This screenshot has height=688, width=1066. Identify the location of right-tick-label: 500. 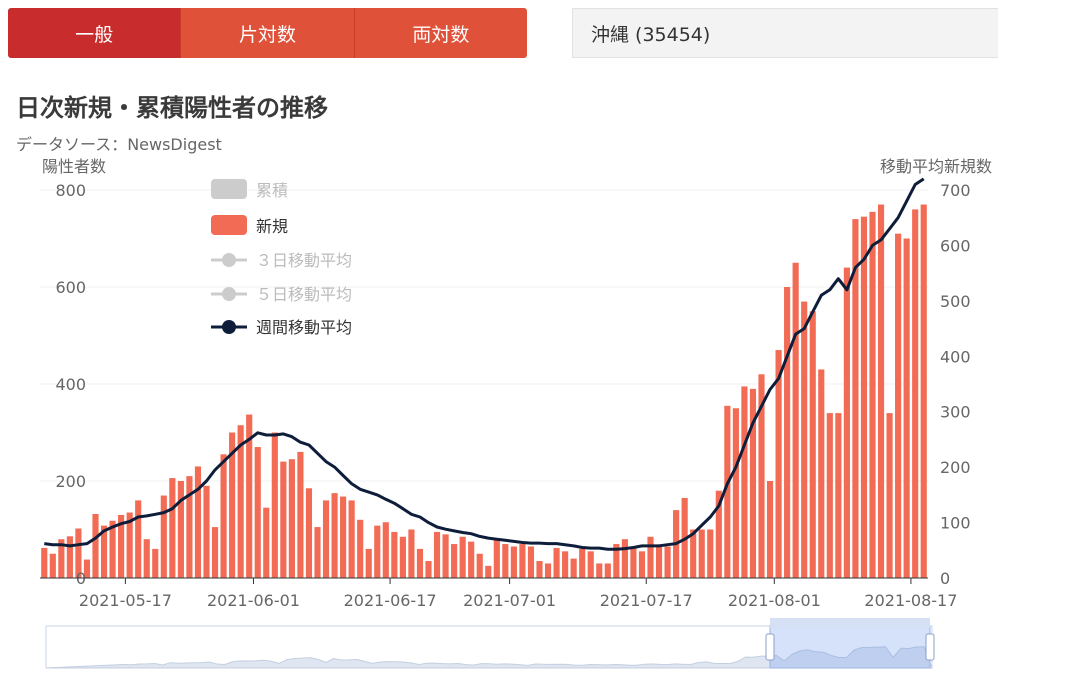
(955, 301).